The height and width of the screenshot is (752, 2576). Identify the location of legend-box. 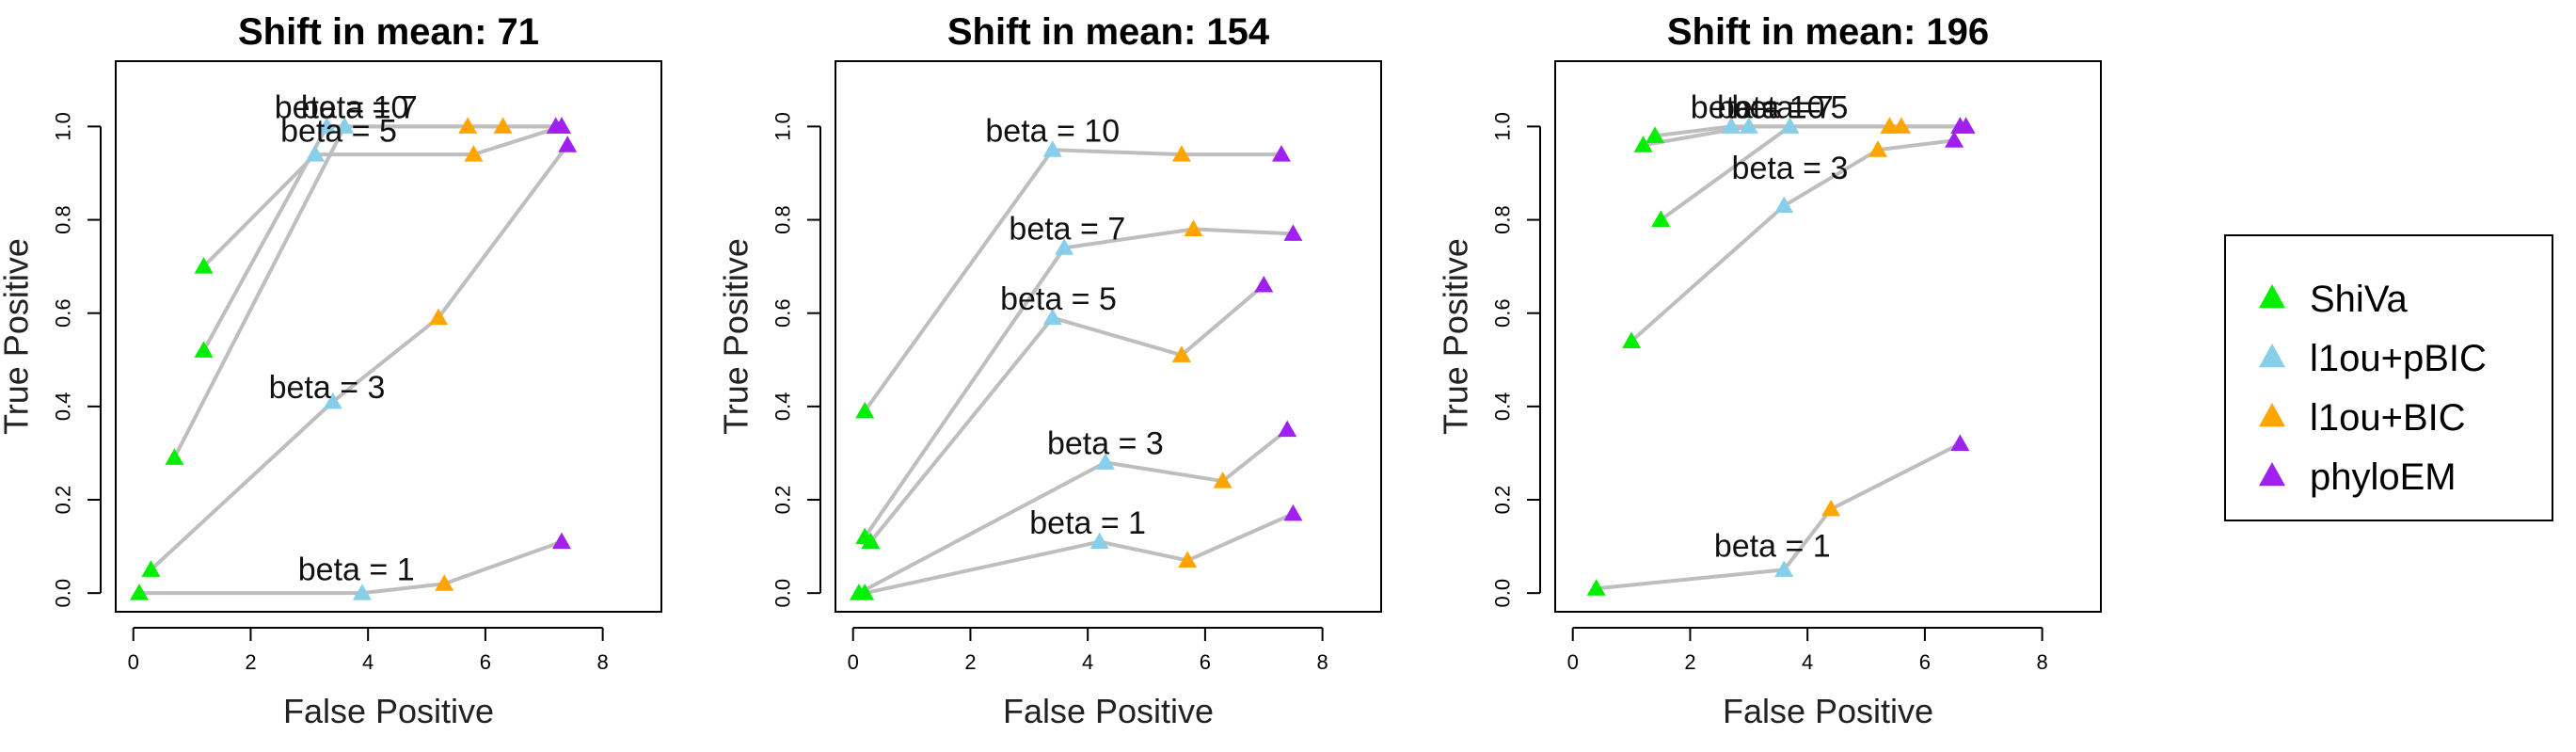
(2388, 377).